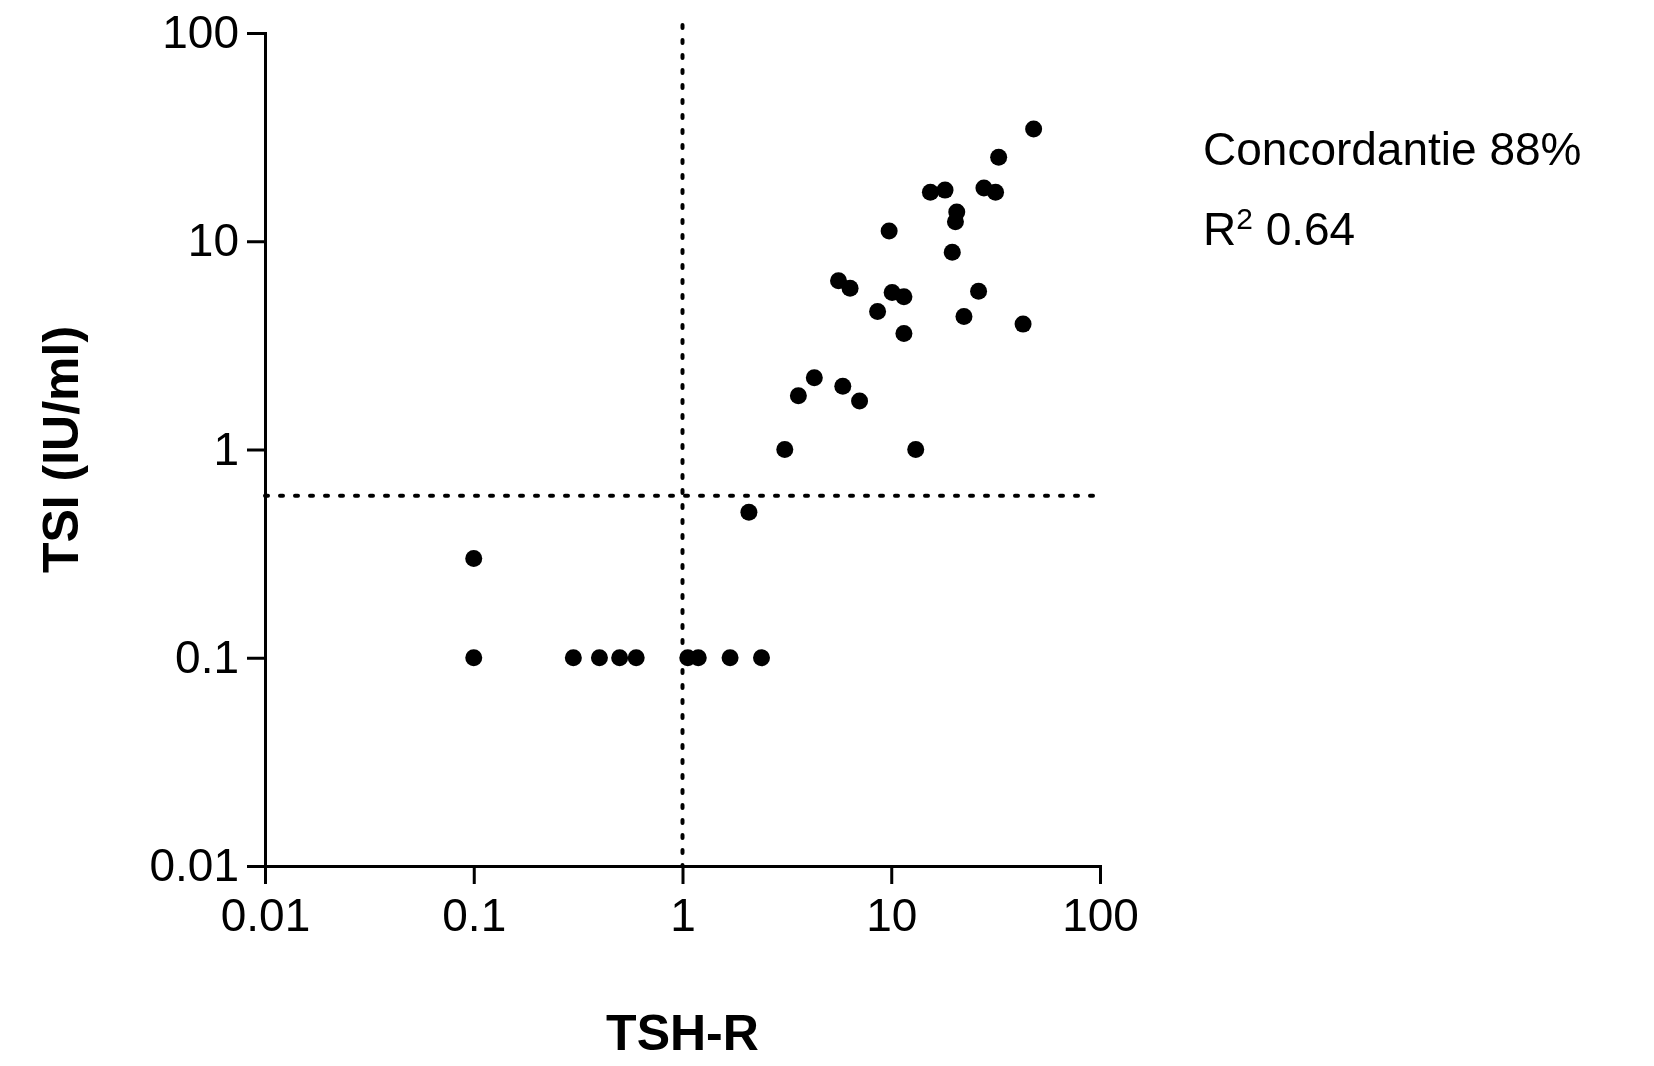 The width and height of the screenshot is (1654, 1066). Describe the element at coordinates (226, 448) in the screenshot. I see `y-tick-label: 1` at that location.